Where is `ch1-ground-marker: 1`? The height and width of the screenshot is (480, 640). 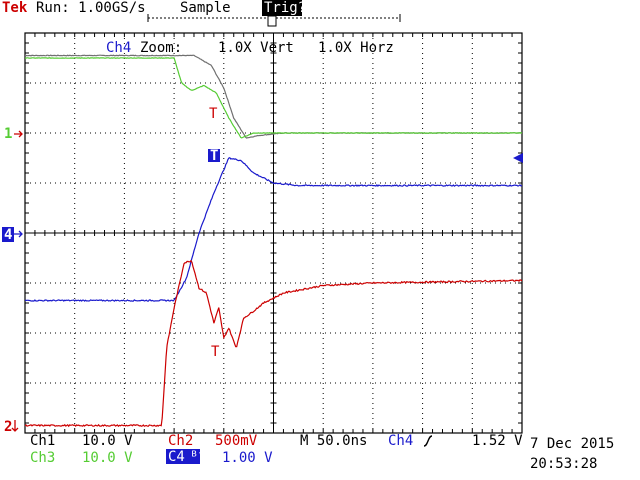
ch1-ground-marker: 1 is located at coordinates (13, 134).